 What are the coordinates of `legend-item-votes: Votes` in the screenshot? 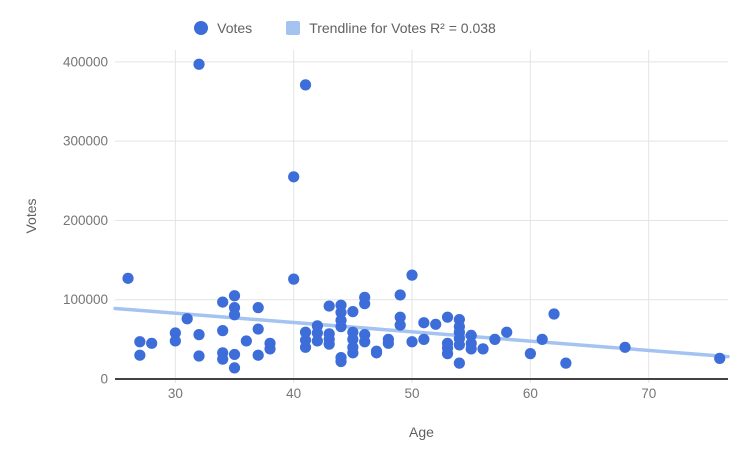 It's located at (223, 28).